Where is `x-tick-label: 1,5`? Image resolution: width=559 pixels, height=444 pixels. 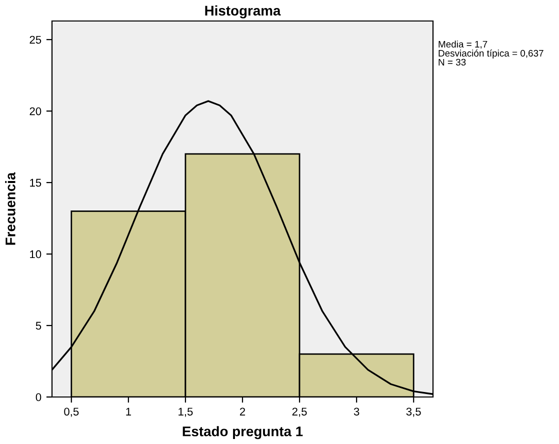 x-tick-label: 1,5 is located at coordinates (185, 412).